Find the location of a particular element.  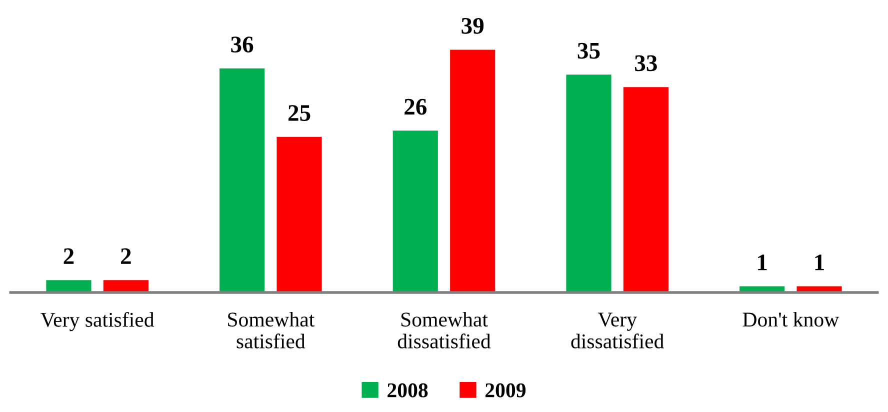

x-tick-label: Don't know is located at coordinates (791, 319).